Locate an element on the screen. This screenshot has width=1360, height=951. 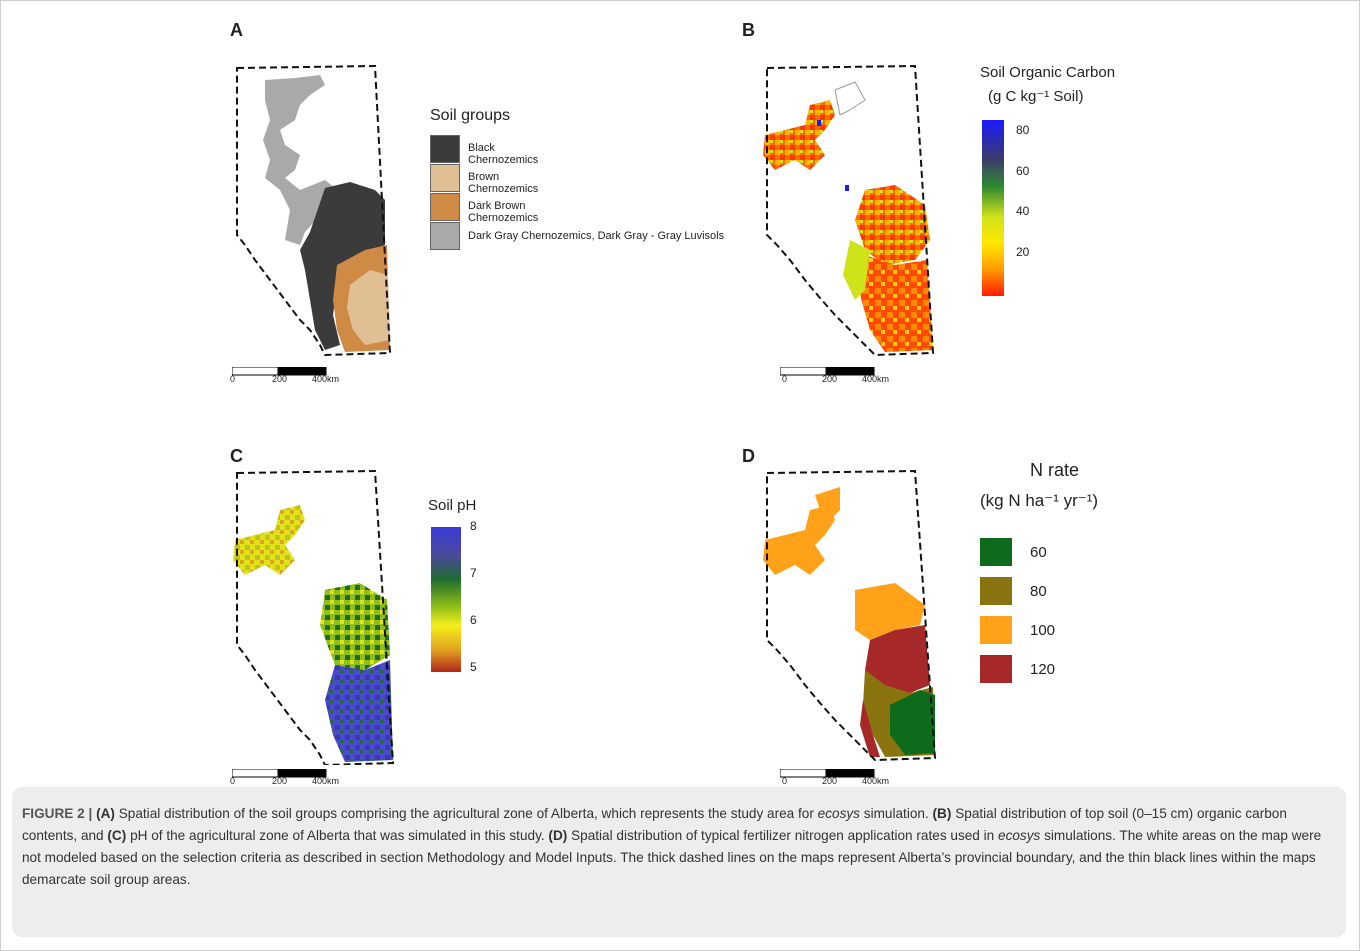
panel-d-scalebar: 0 200 400km is located at coordinates (834, 776).